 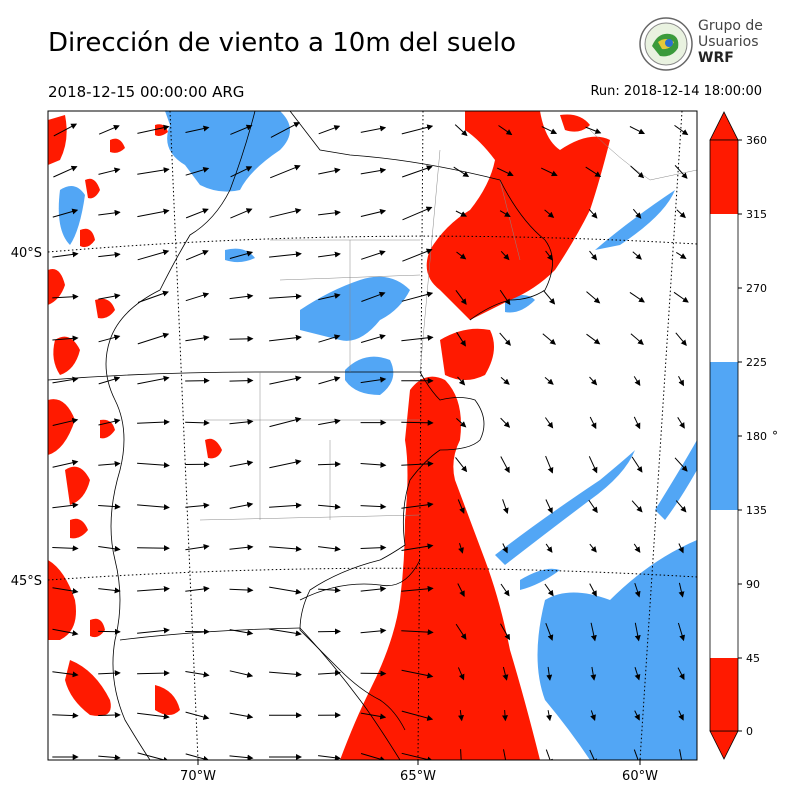 I want to click on blue-patch-west, so click(x=71, y=215).